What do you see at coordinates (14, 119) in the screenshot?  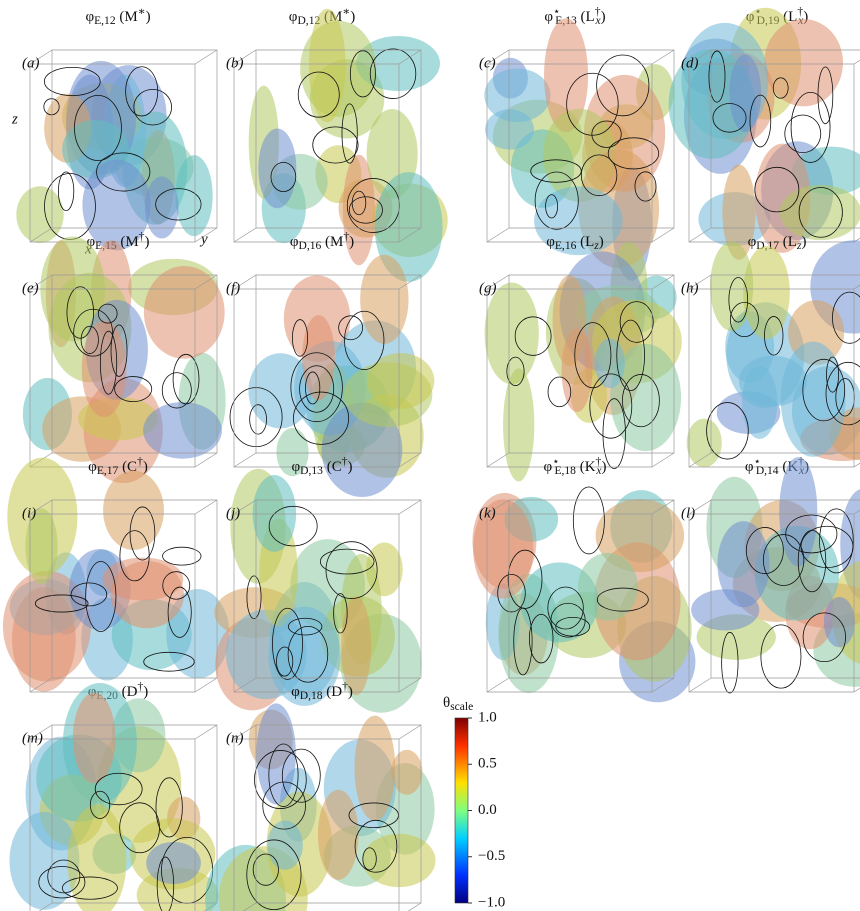 I see `axis-label: z` at bounding box center [14, 119].